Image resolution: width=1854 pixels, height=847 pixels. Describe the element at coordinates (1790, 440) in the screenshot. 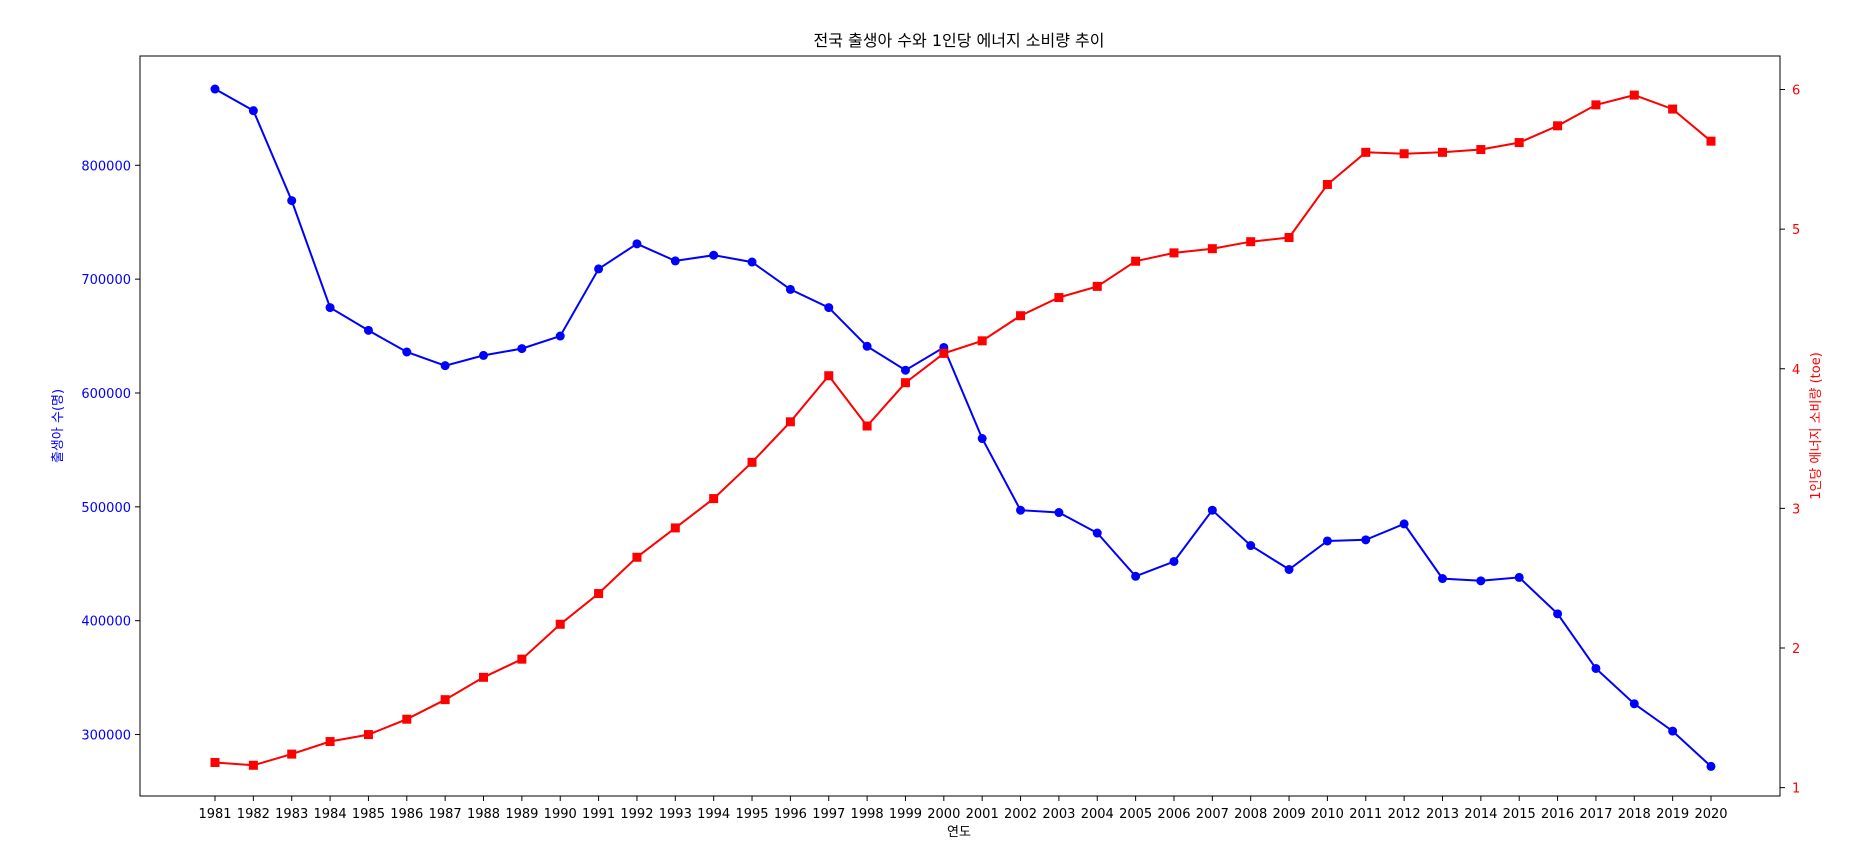

I see `right-y-axis: 1 2 3 4 5 6` at that location.